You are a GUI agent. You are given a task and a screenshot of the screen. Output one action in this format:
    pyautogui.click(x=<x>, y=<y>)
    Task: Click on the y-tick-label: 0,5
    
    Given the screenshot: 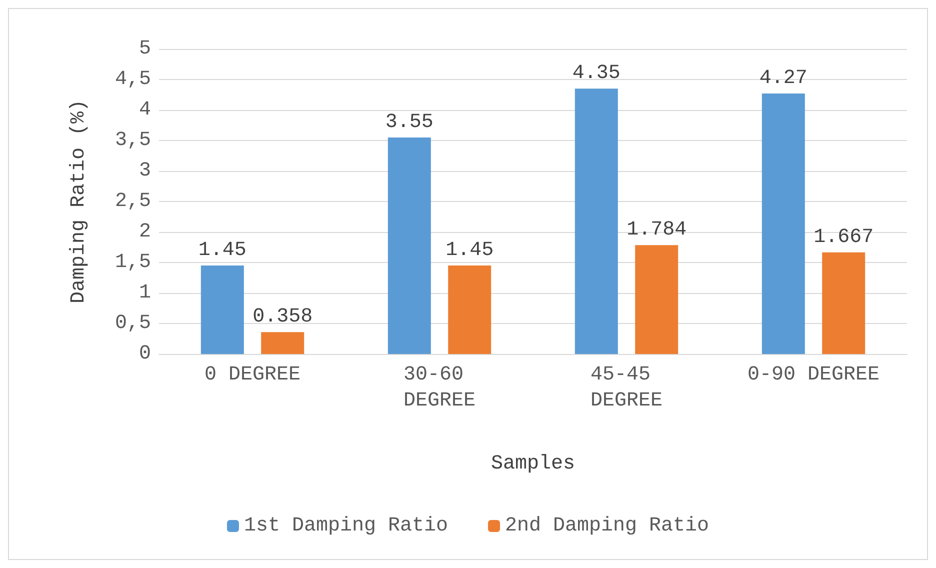 What is the action you would take?
    pyautogui.click(x=132, y=323)
    